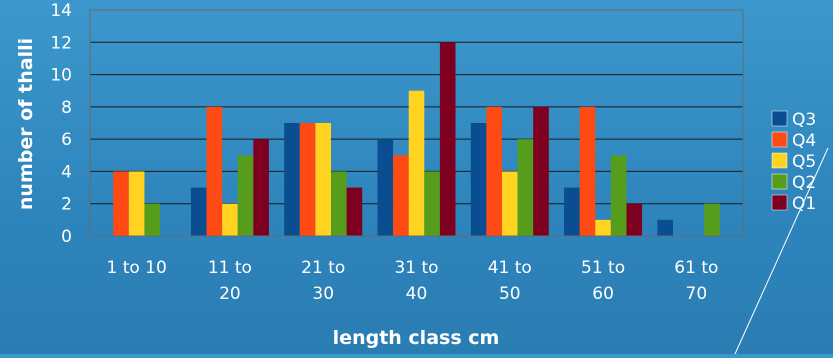 The width and height of the screenshot is (833, 358). Describe the element at coordinates (416, 338) in the screenshot. I see `x-axis-title: length class cm` at that location.